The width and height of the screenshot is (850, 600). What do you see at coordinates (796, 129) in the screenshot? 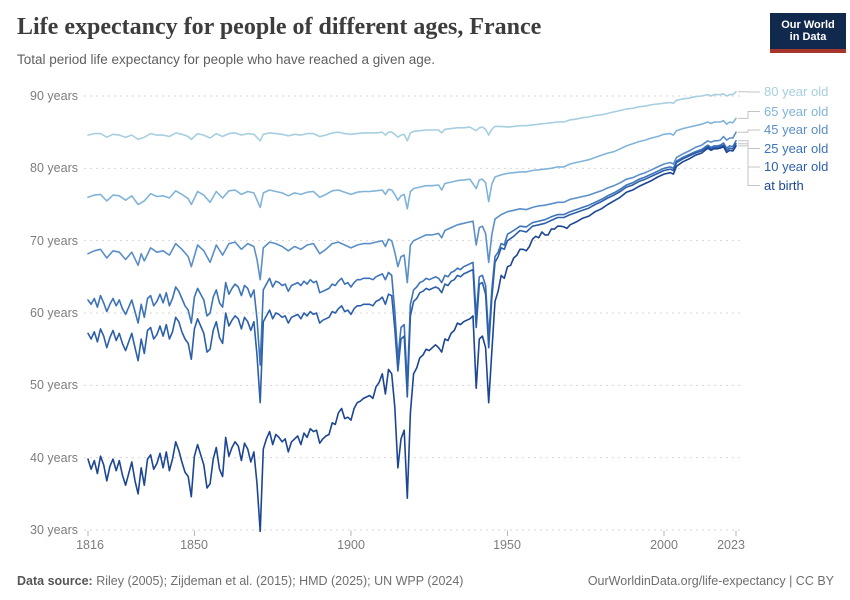
I see `legend-label-45-year-old: 45 year old` at bounding box center [796, 129].